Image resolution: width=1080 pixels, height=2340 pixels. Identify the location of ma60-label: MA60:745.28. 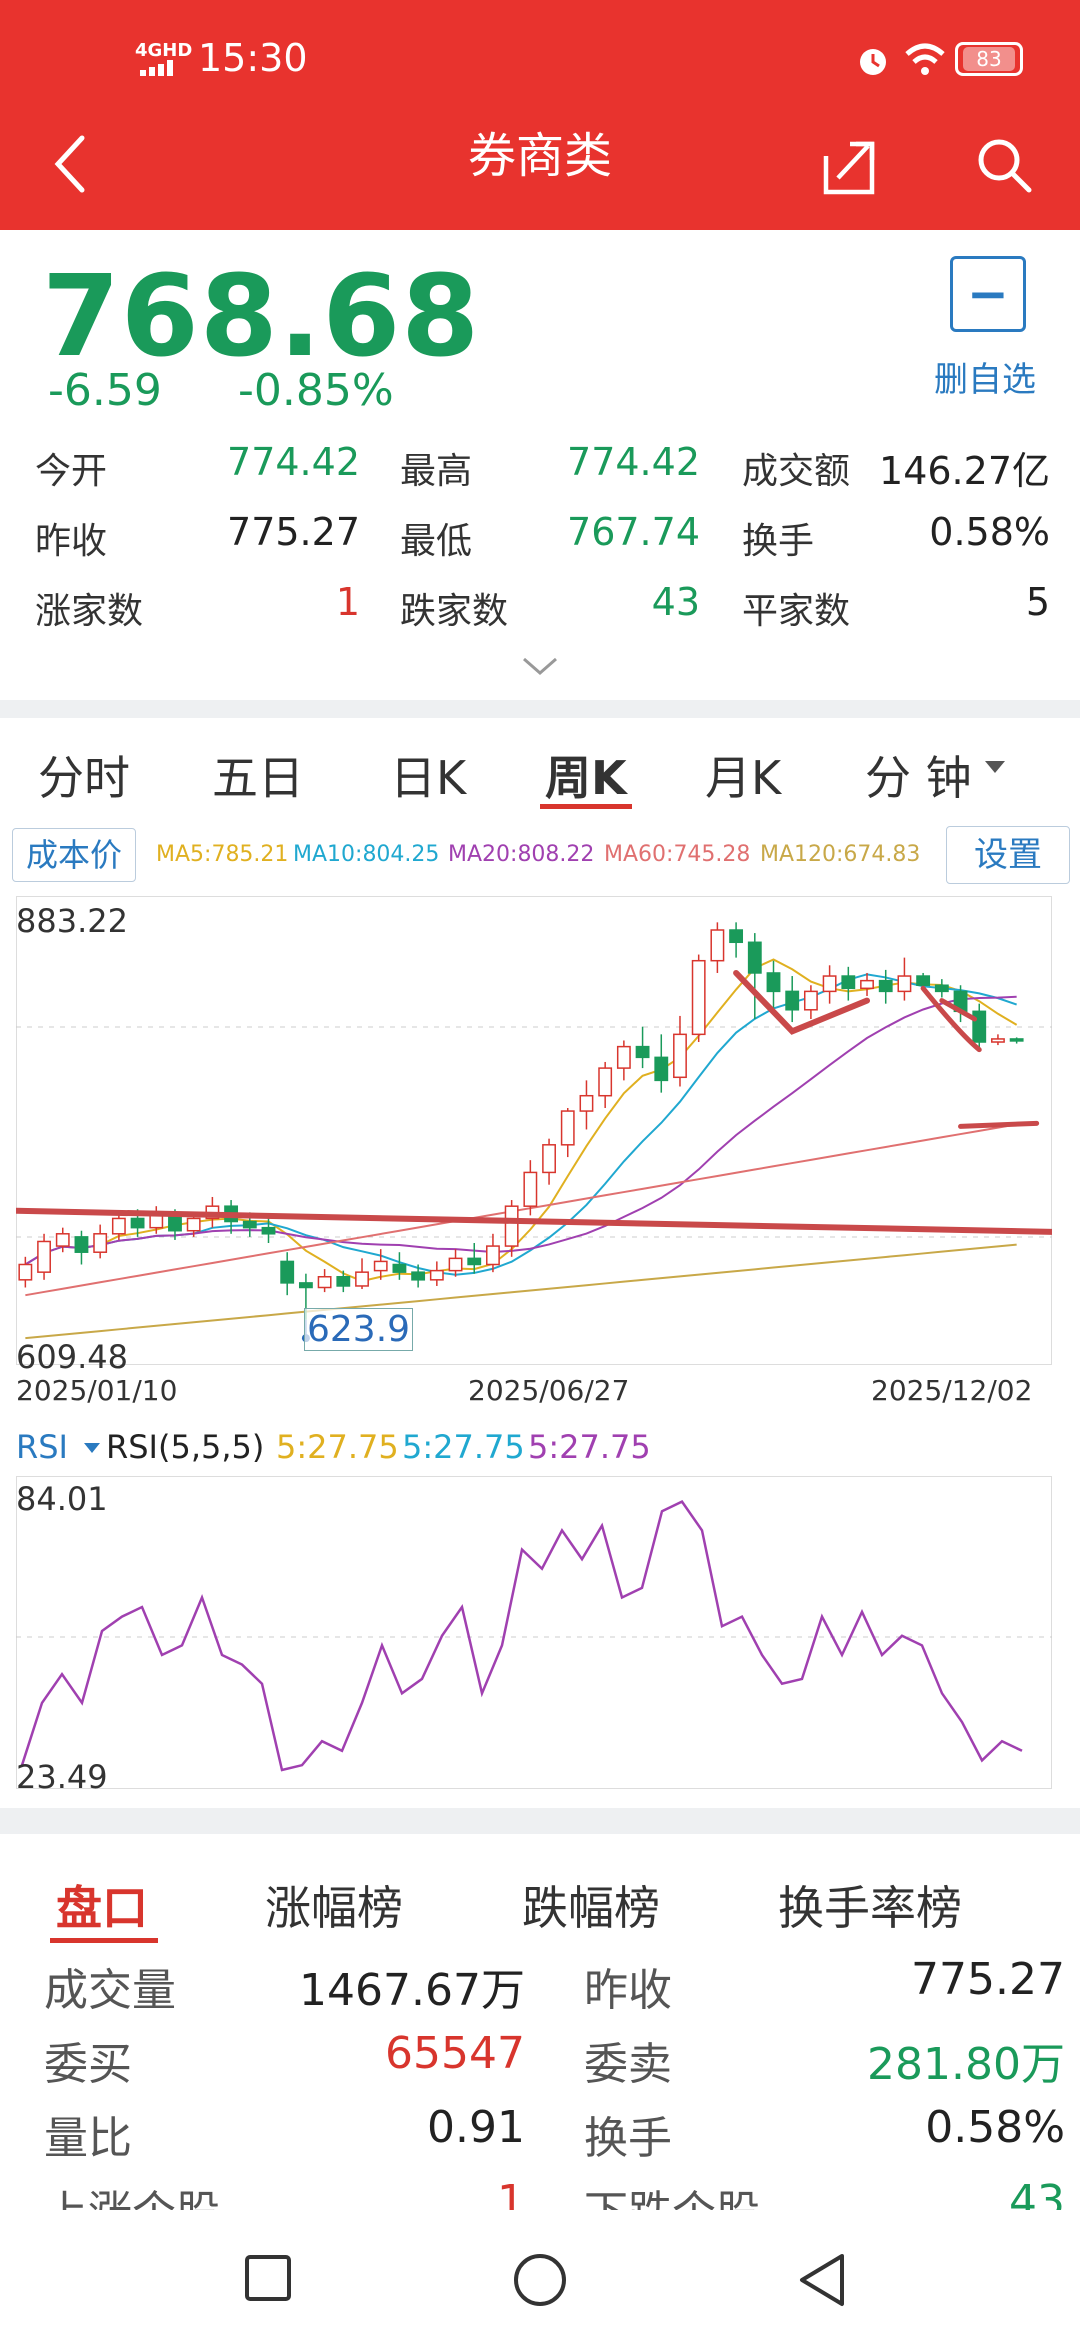
(677, 854).